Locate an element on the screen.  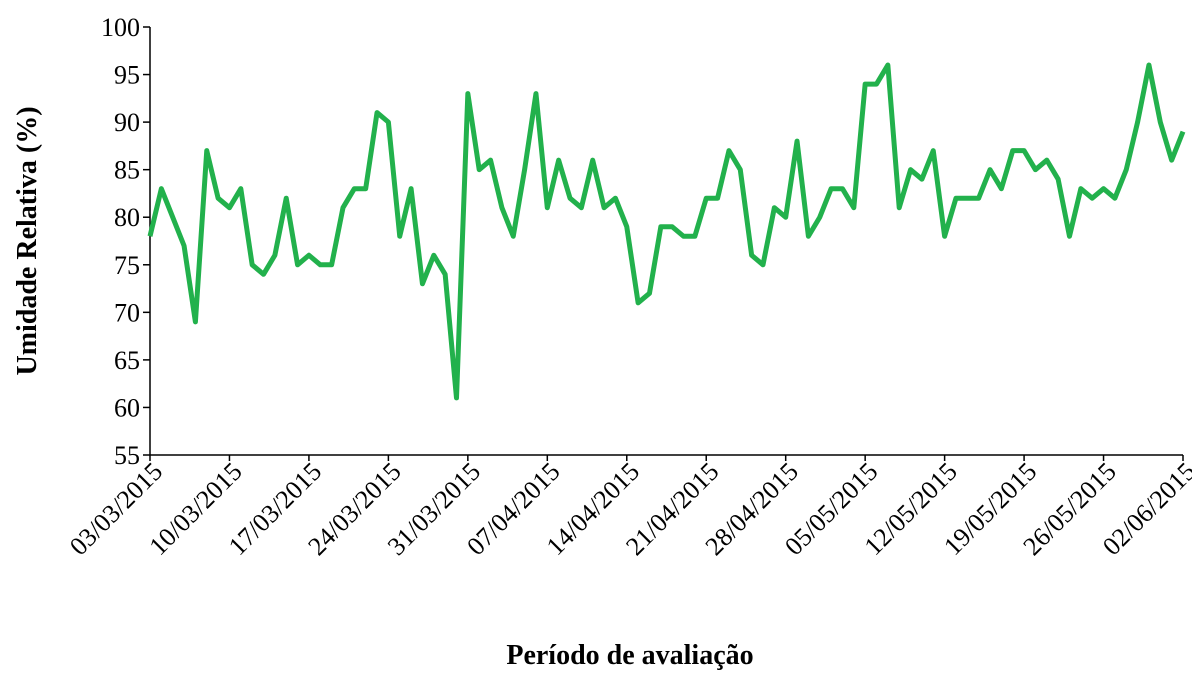
y-tick-label: 80 is located at coordinates (127, 217).